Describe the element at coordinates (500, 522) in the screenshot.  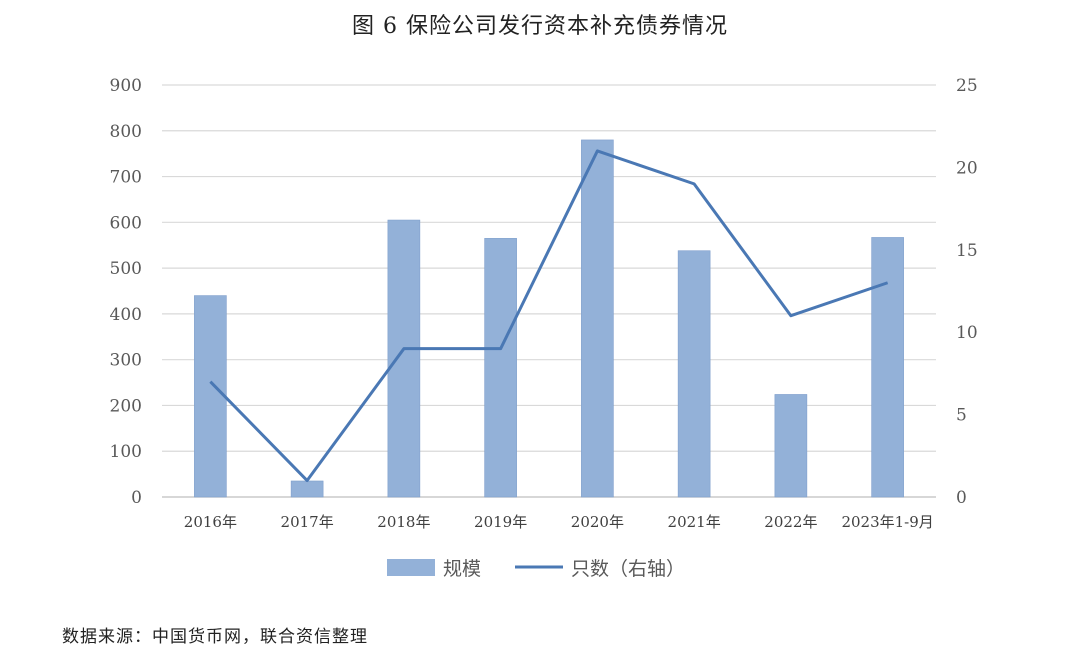
I see `x-tick-label: 2019年` at that location.